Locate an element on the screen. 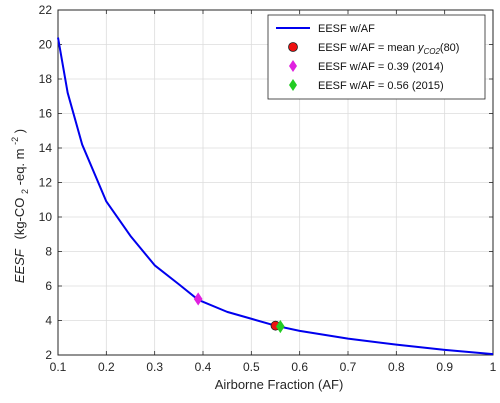 Image resolution: width=500 pixels, height=403 pixels. x-tick-label: 0.3 is located at coordinates (154, 367).